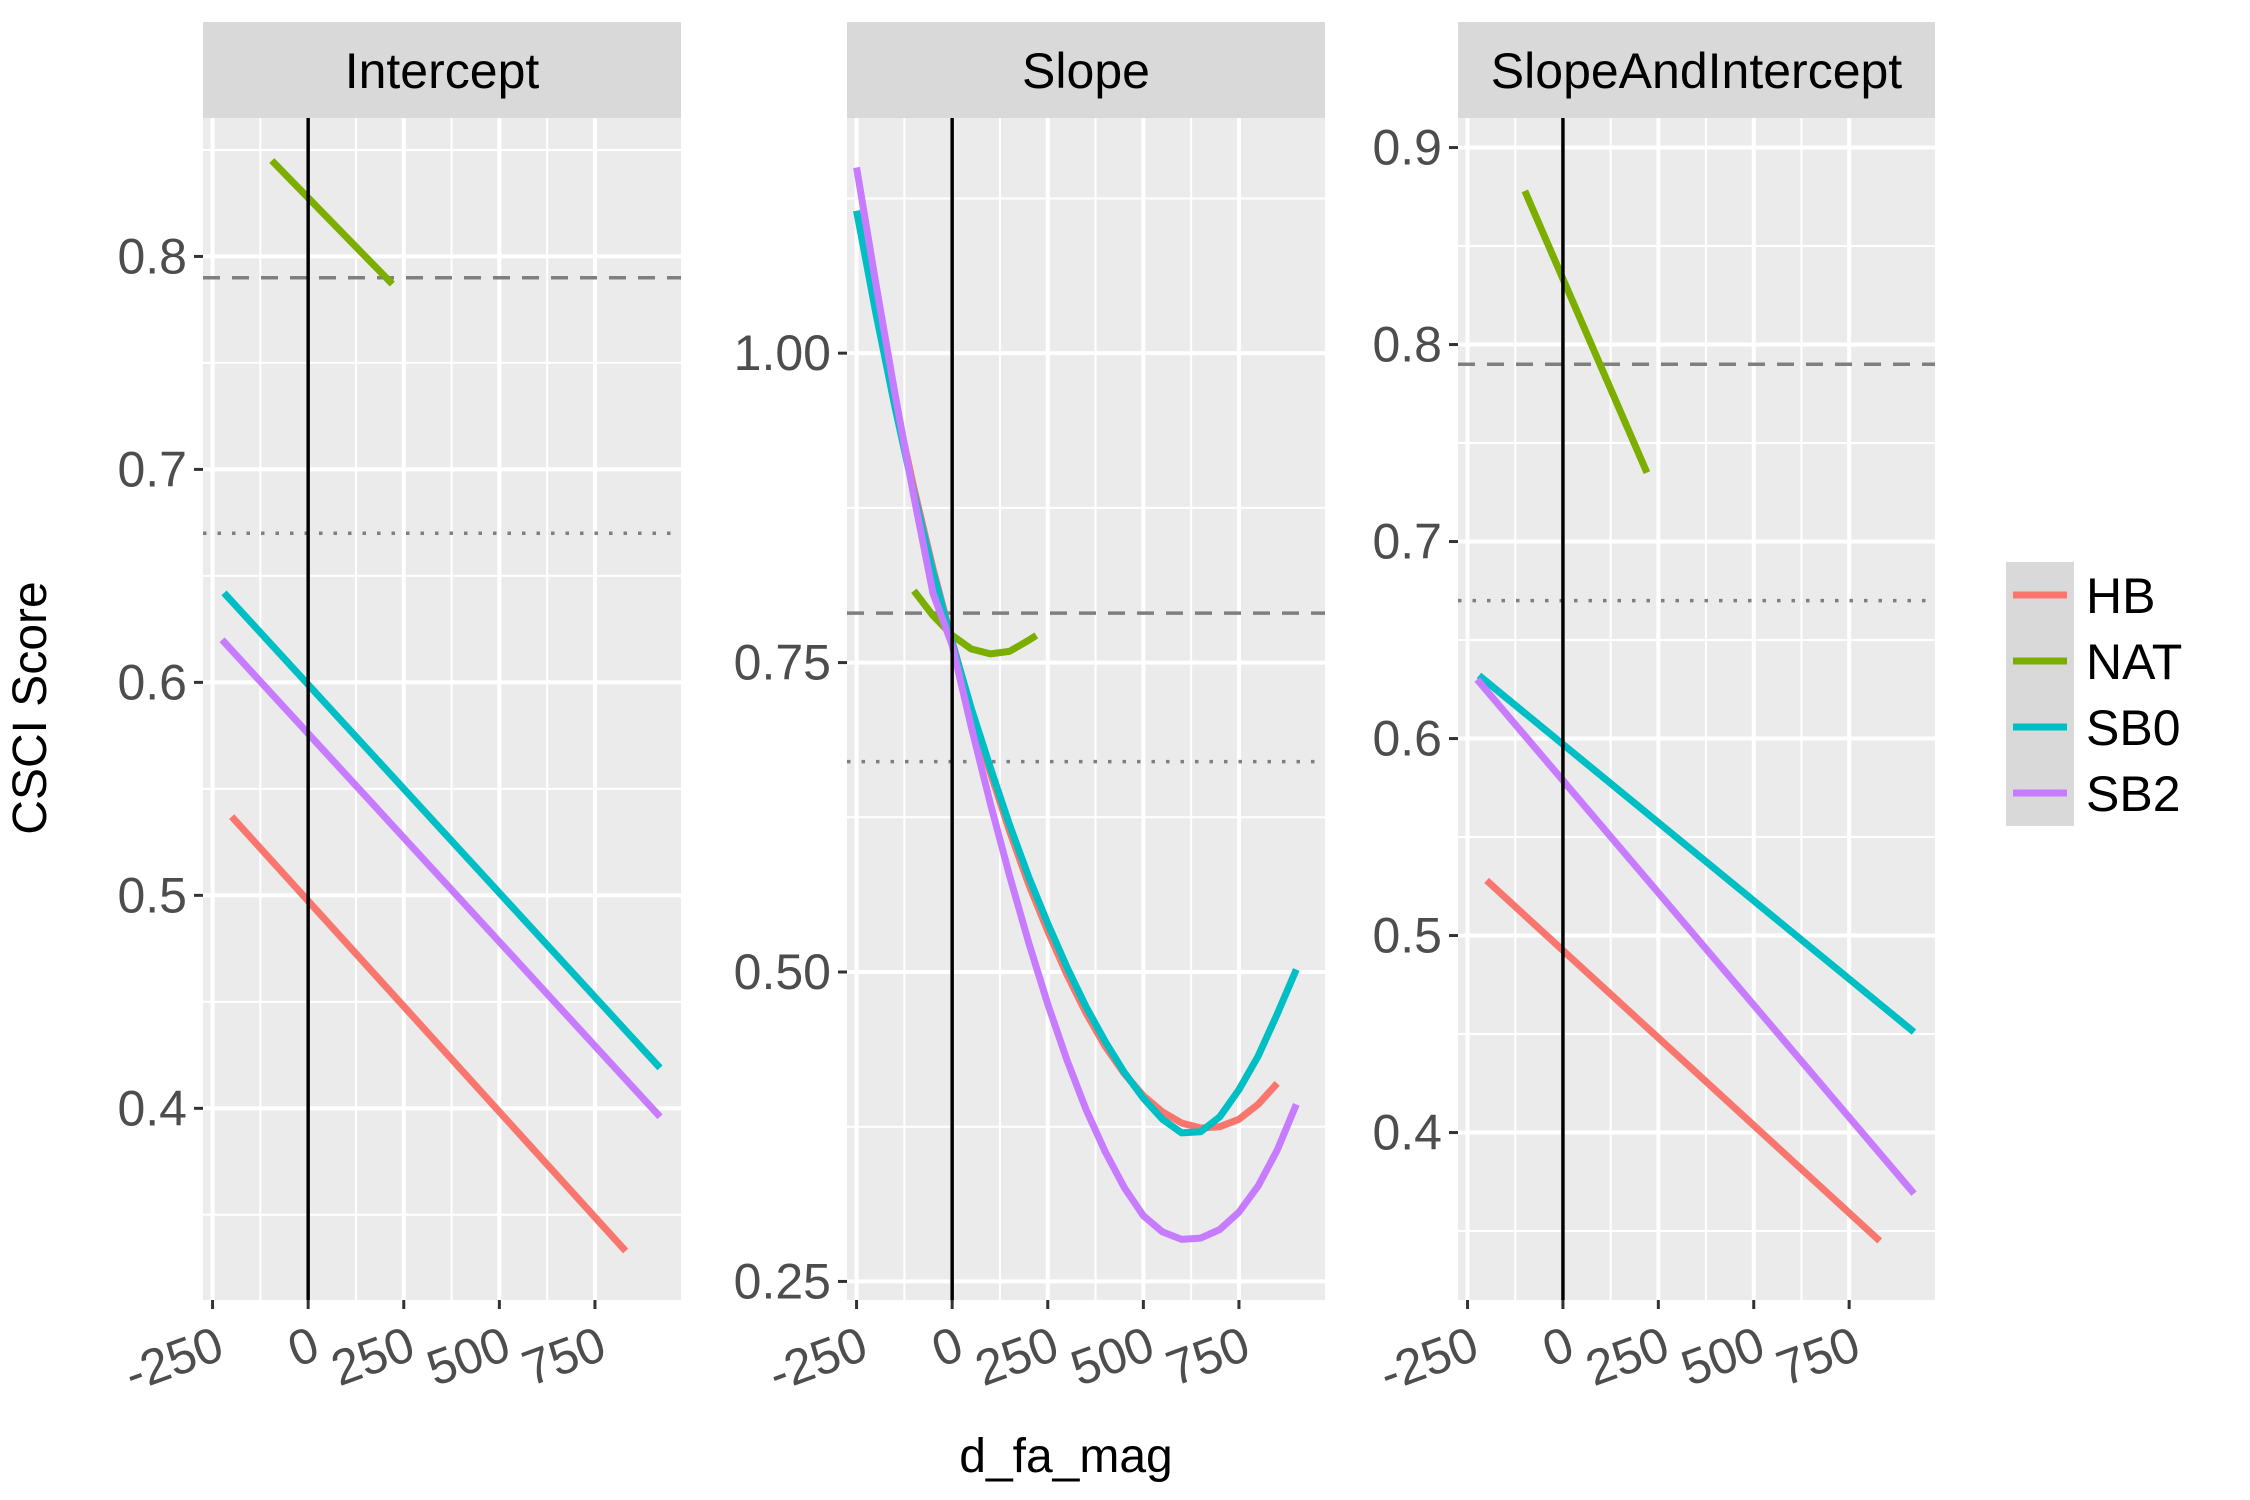  What do you see at coordinates (2133, 794) in the screenshot?
I see `legend-label-sb2: SB2` at bounding box center [2133, 794].